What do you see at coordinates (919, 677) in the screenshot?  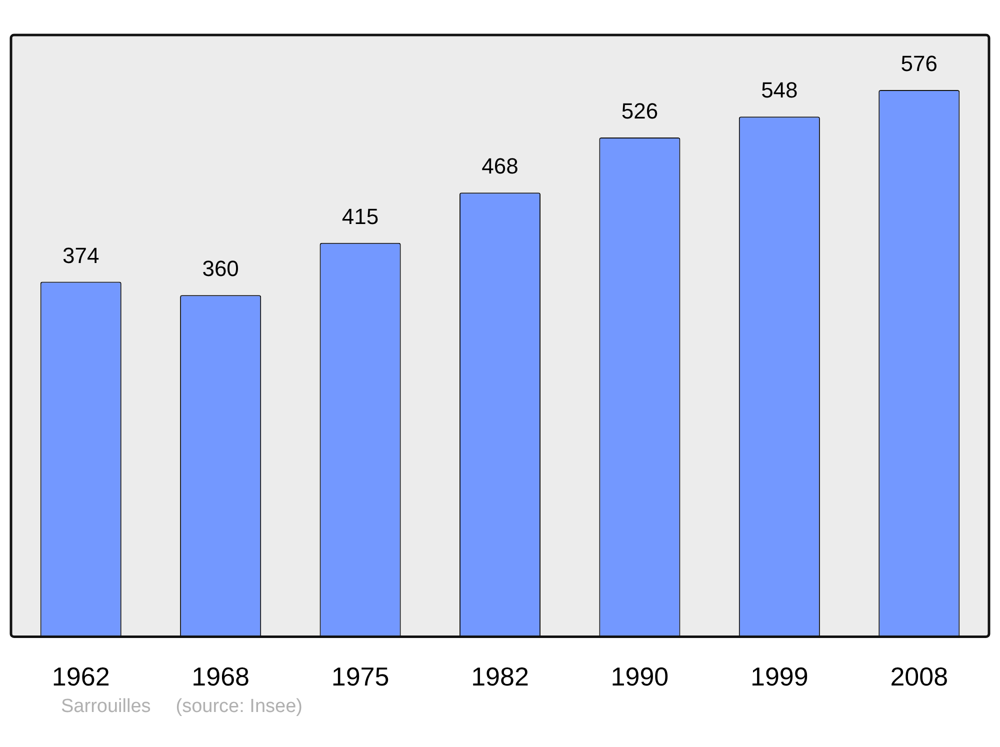 I see `x-tick-label: 2008` at bounding box center [919, 677].